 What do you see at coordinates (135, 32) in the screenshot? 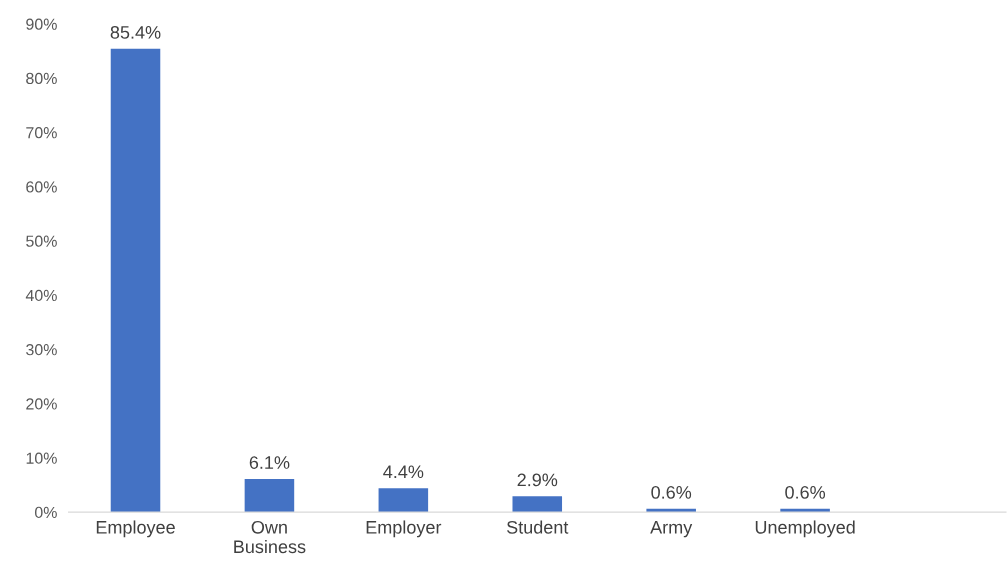
I see `data-label: 85.4%` at bounding box center [135, 32].